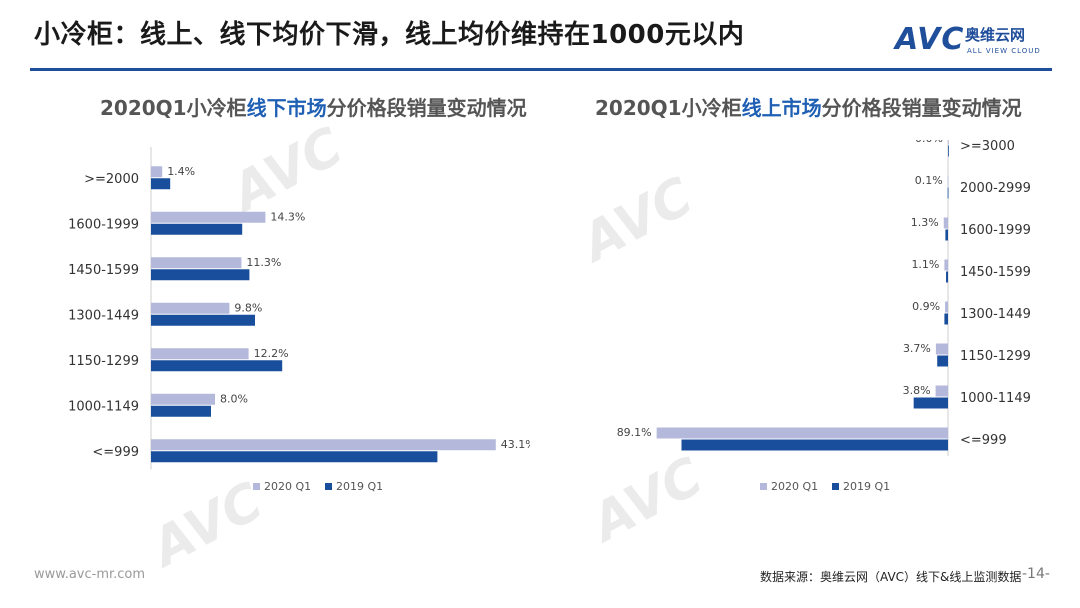 The height and width of the screenshot is (608, 1080). What do you see at coordinates (271, 353) in the screenshot?
I see `data-label-4: 12.2%` at bounding box center [271, 353].